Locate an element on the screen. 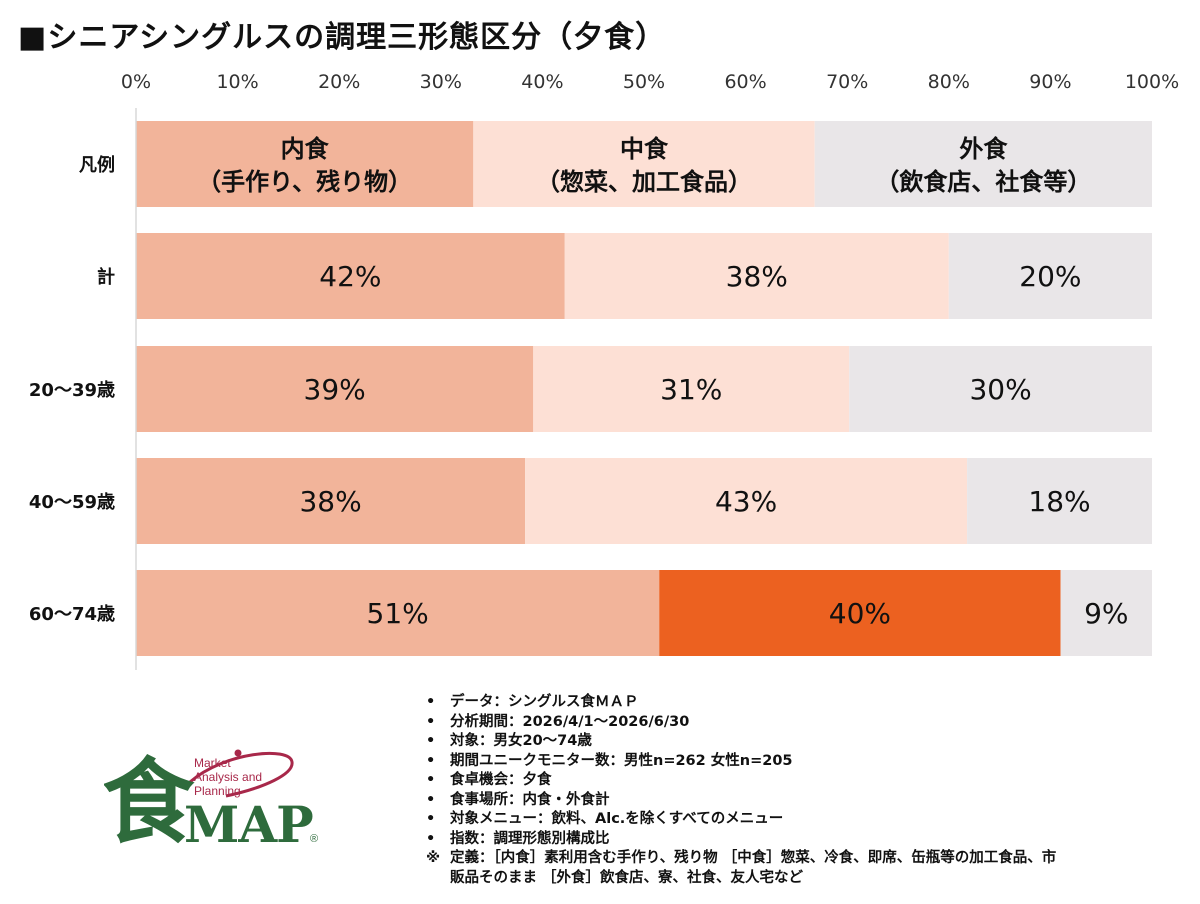 This screenshot has height=904, width=1200. data-label: 43% is located at coordinates (746, 501).